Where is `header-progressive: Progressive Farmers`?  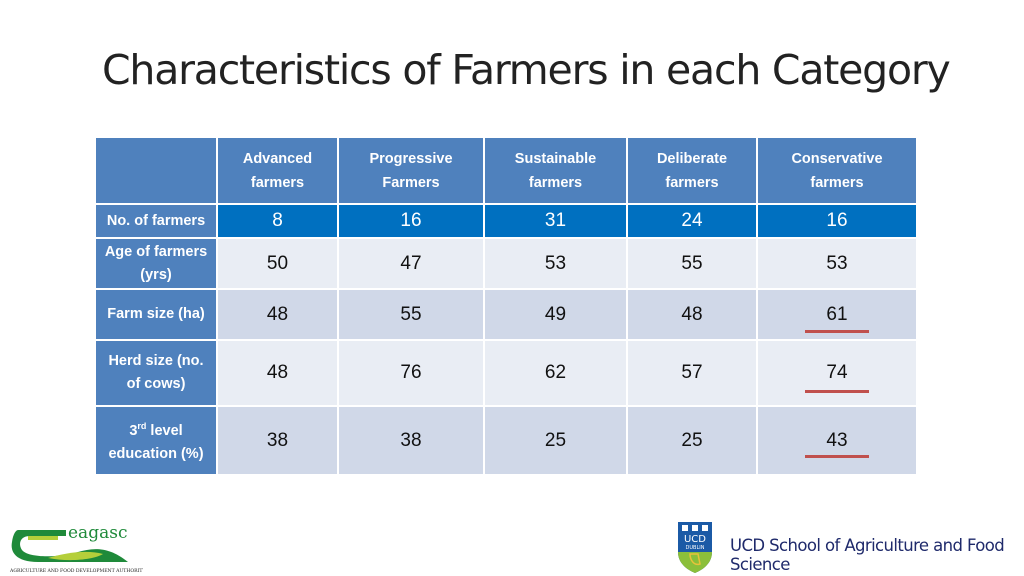 header-progressive: Progressive Farmers is located at coordinates (411, 170).